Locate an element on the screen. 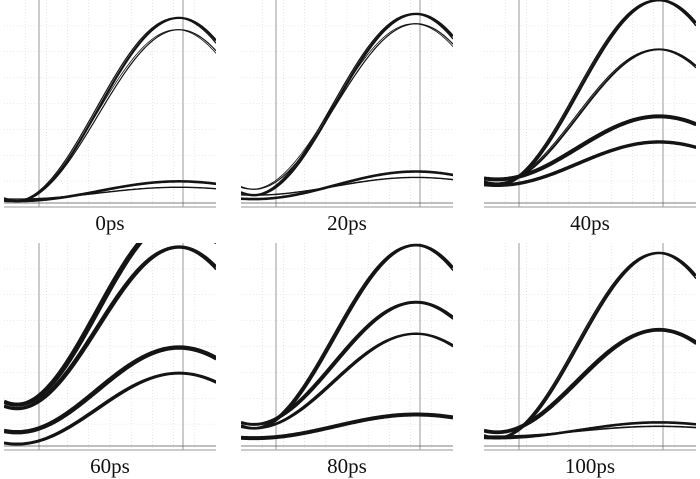 The width and height of the screenshot is (700, 479). panel-label-40ps: 40ps is located at coordinates (590, 223).